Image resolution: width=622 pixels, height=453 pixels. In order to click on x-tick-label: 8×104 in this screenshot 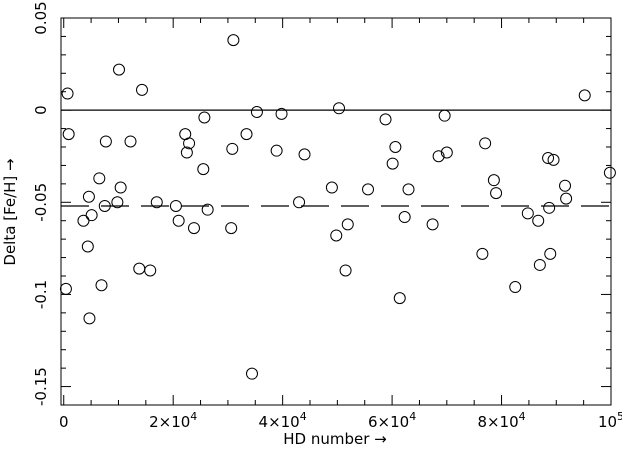, I will do `click(501, 420)`.